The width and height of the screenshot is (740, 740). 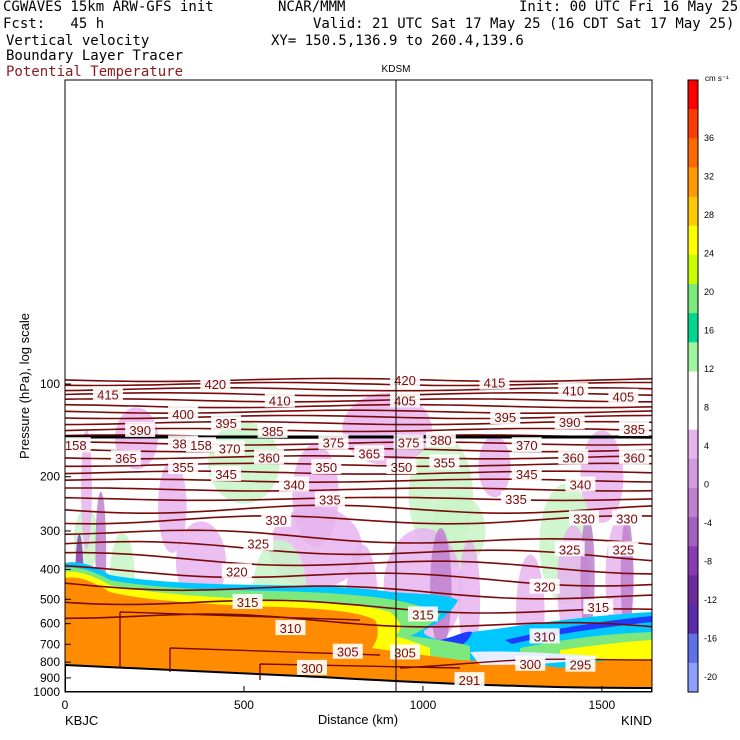 What do you see at coordinates (397, 41) in the screenshot?
I see `cross-section-endpoints: XY= 150.5,136.9 to 260.4,139.6` at bounding box center [397, 41].